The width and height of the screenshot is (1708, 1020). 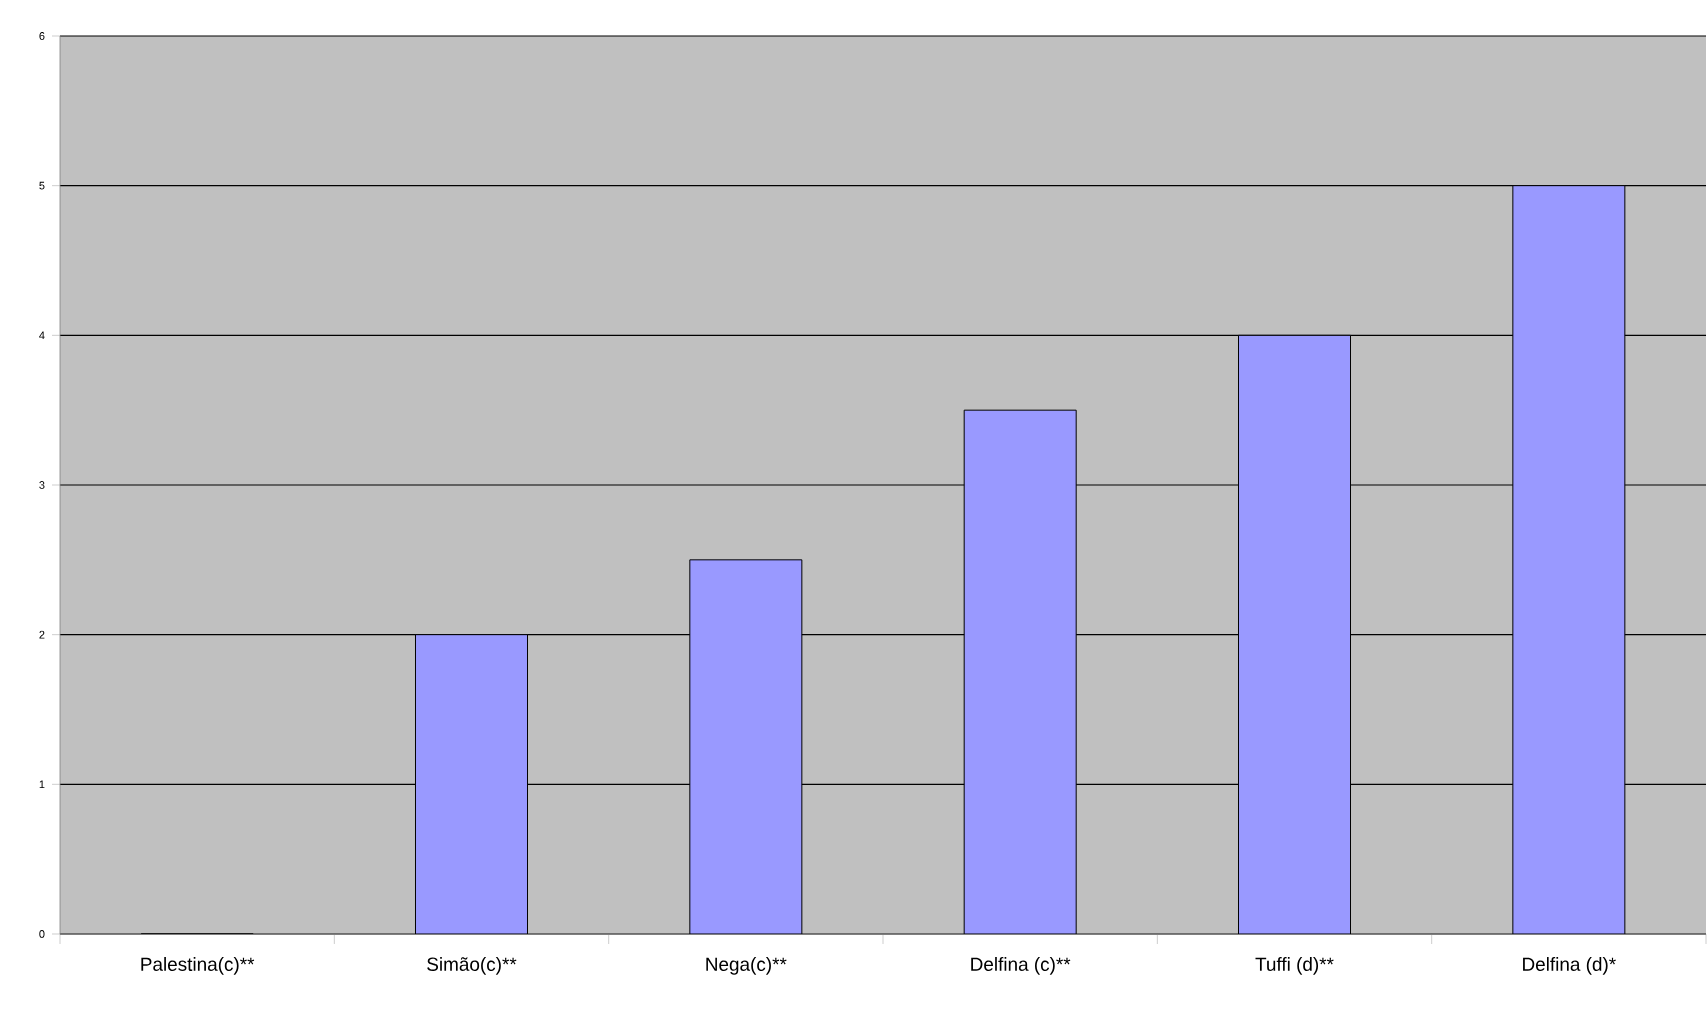 What do you see at coordinates (1294, 966) in the screenshot?
I see `x-tick-label: Tuffi (d)**` at bounding box center [1294, 966].